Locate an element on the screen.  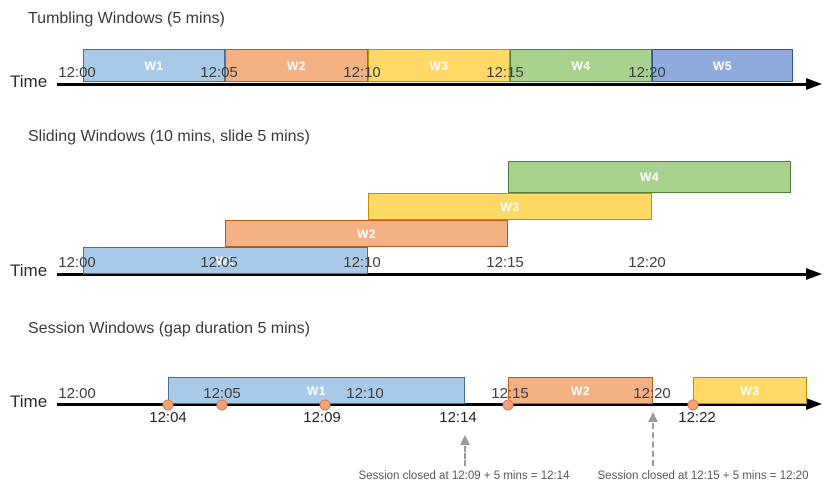
session-tick-12-05: 12:05 is located at coordinates (222, 393).